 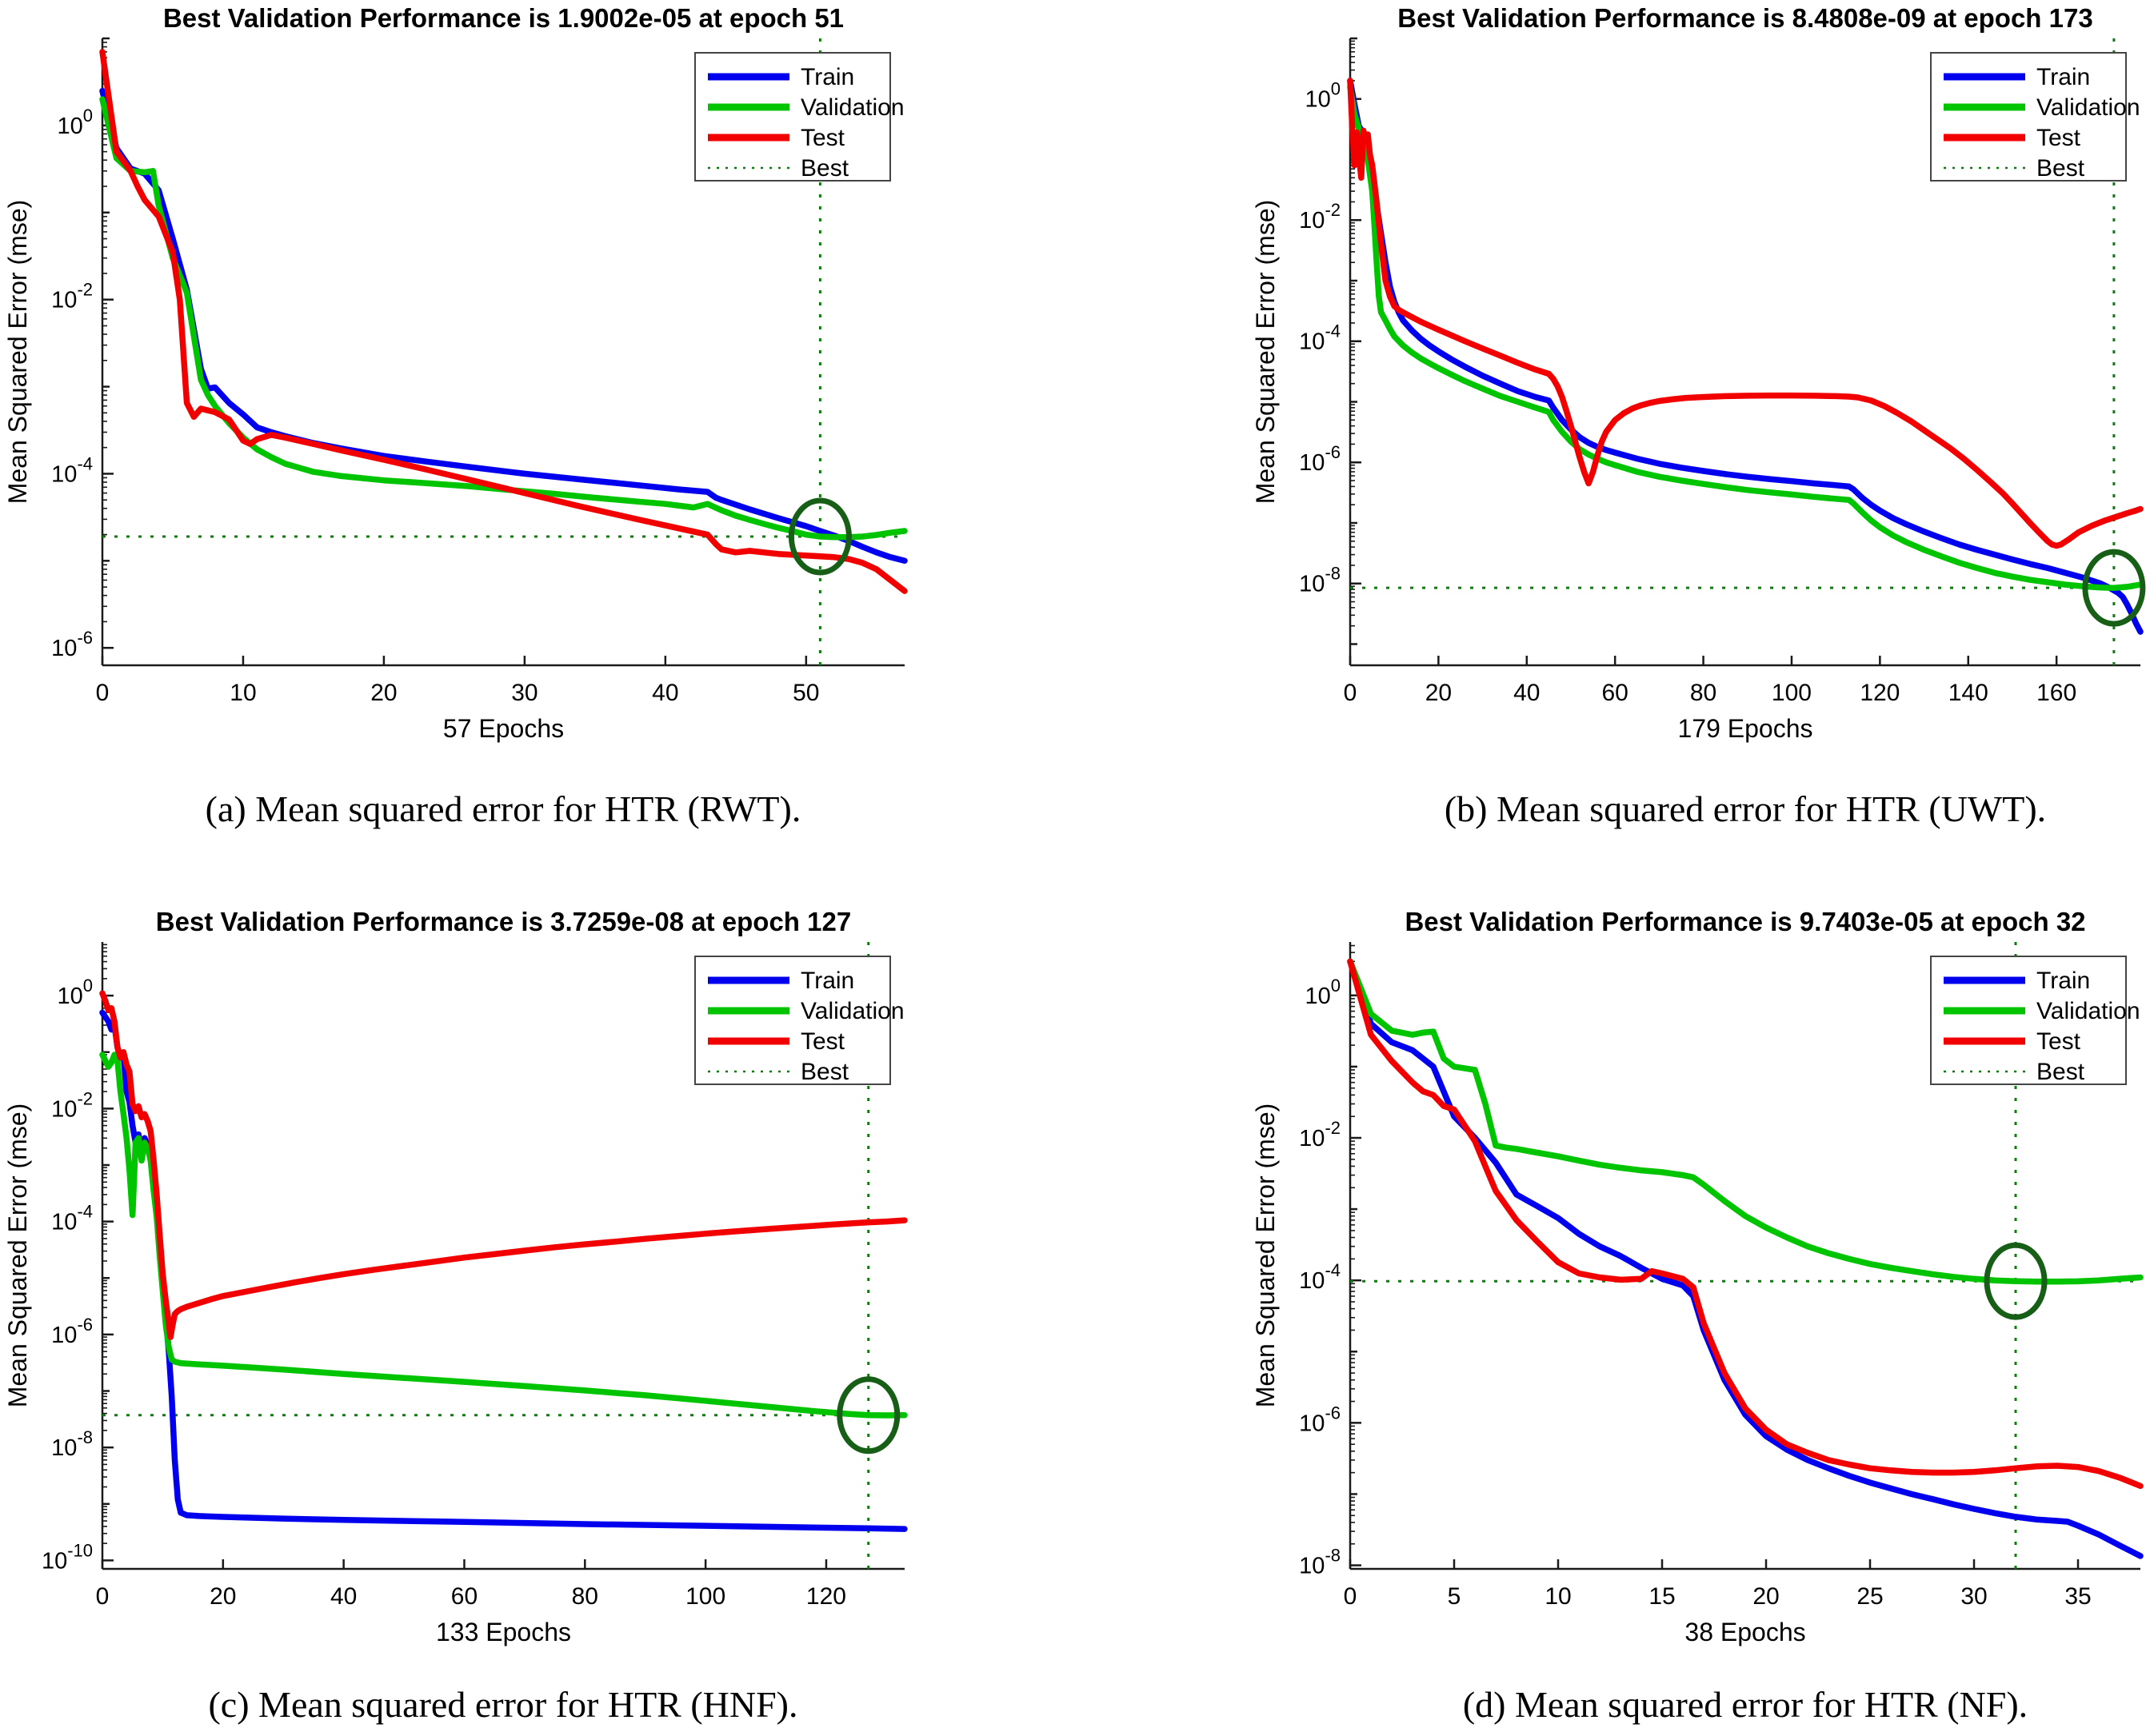 I want to click on x-tick-label: 35, so click(x=2077, y=1596).